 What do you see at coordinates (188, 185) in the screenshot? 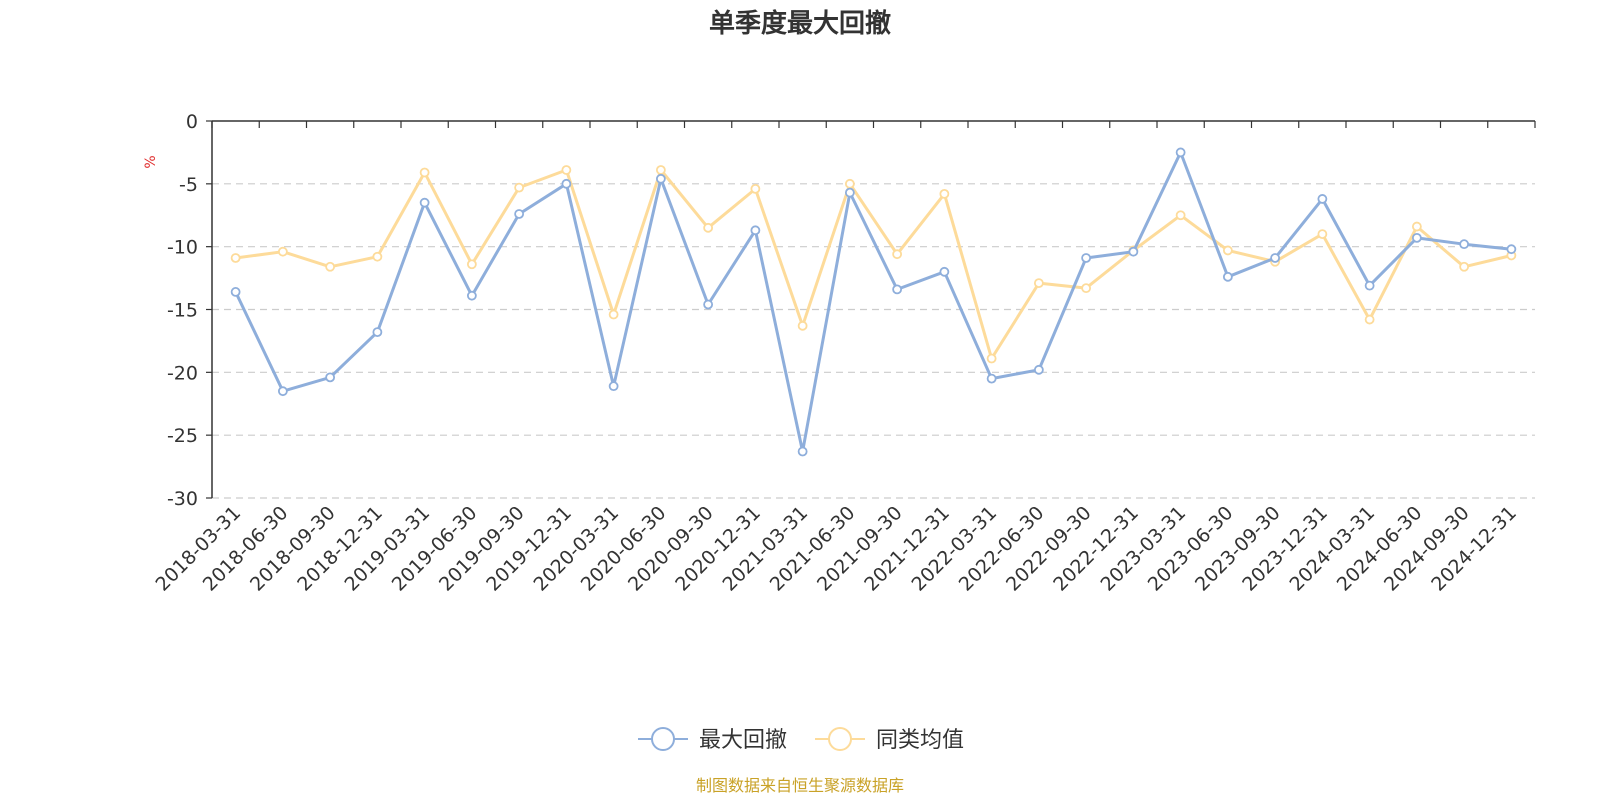
I see `y-tick-label: -5` at bounding box center [188, 185].